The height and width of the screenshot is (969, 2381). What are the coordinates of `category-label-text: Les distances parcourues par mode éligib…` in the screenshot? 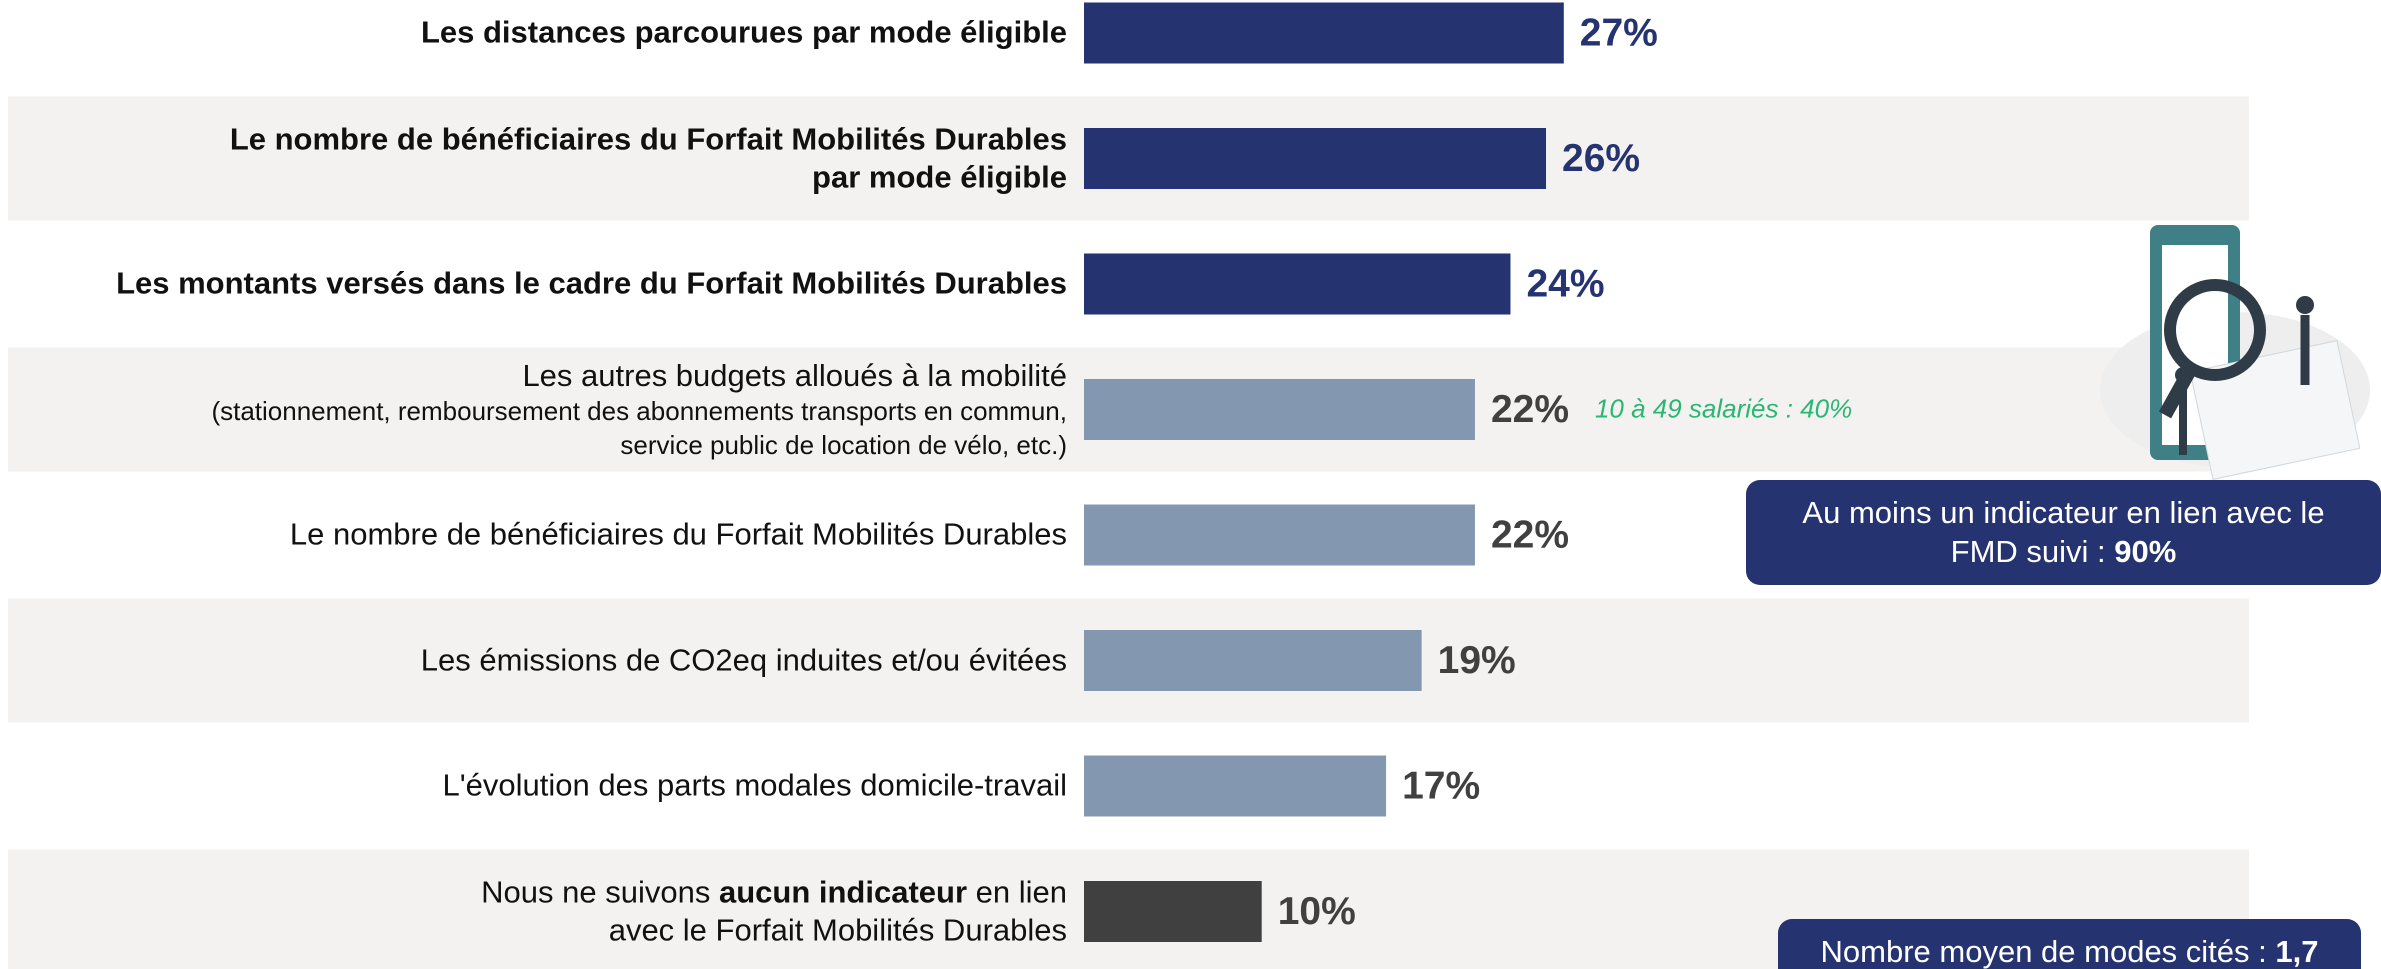 It's located at (743, 32).